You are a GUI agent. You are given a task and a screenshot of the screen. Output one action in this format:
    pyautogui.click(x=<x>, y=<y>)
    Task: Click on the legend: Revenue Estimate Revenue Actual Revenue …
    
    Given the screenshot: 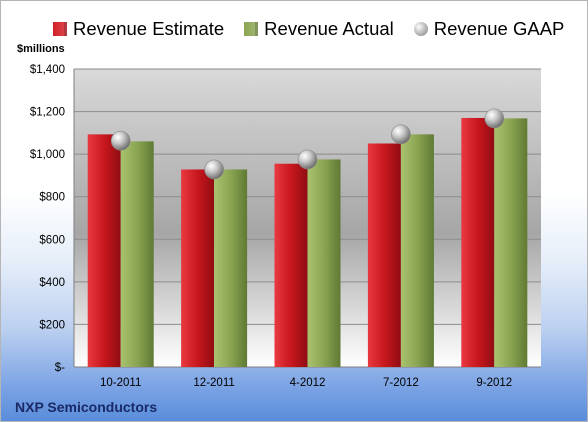 What is the action you would take?
    pyautogui.click(x=318, y=29)
    